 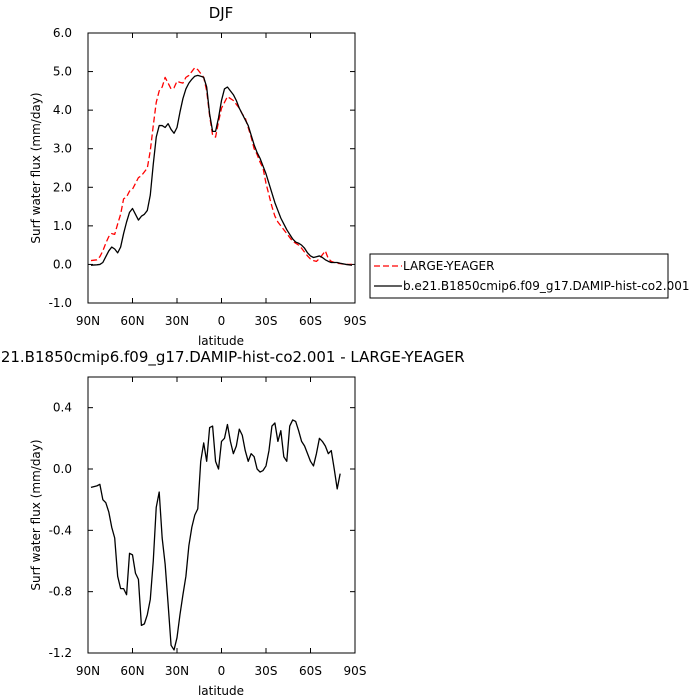 I want to click on difference-series-line, so click(x=215, y=535).